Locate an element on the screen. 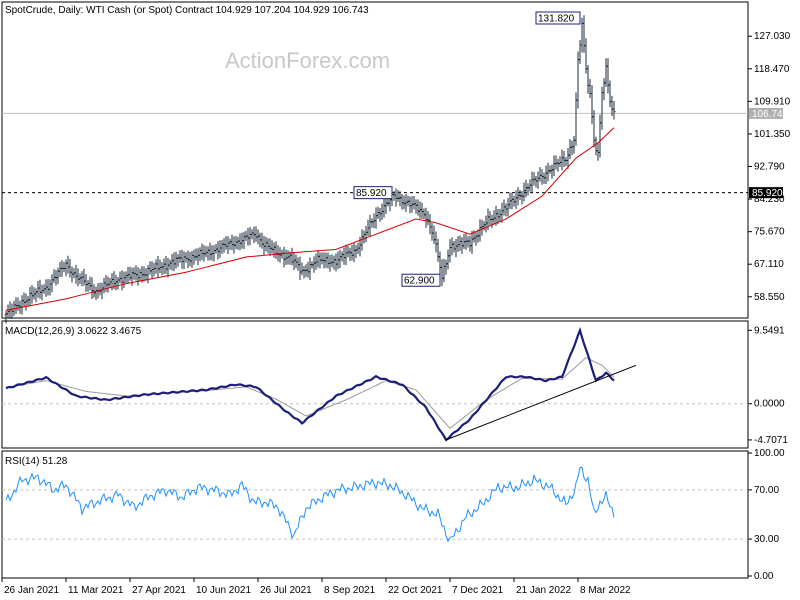 The height and width of the screenshot is (600, 800). x-tick-label: 8 Sep 2021 is located at coordinates (350, 590).